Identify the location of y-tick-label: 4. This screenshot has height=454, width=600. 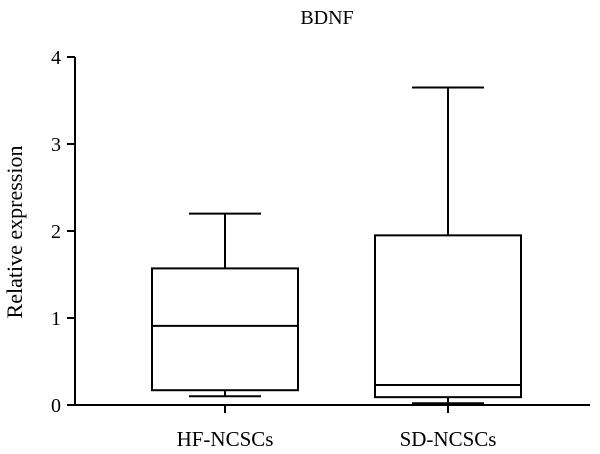
(56, 58).